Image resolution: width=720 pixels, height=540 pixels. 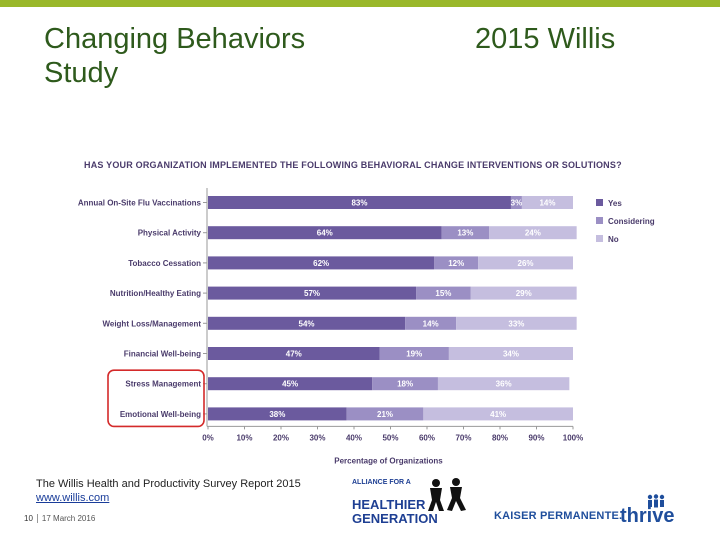 What do you see at coordinates (447, 494) in the screenshot?
I see `running-figures-icon` at bounding box center [447, 494].